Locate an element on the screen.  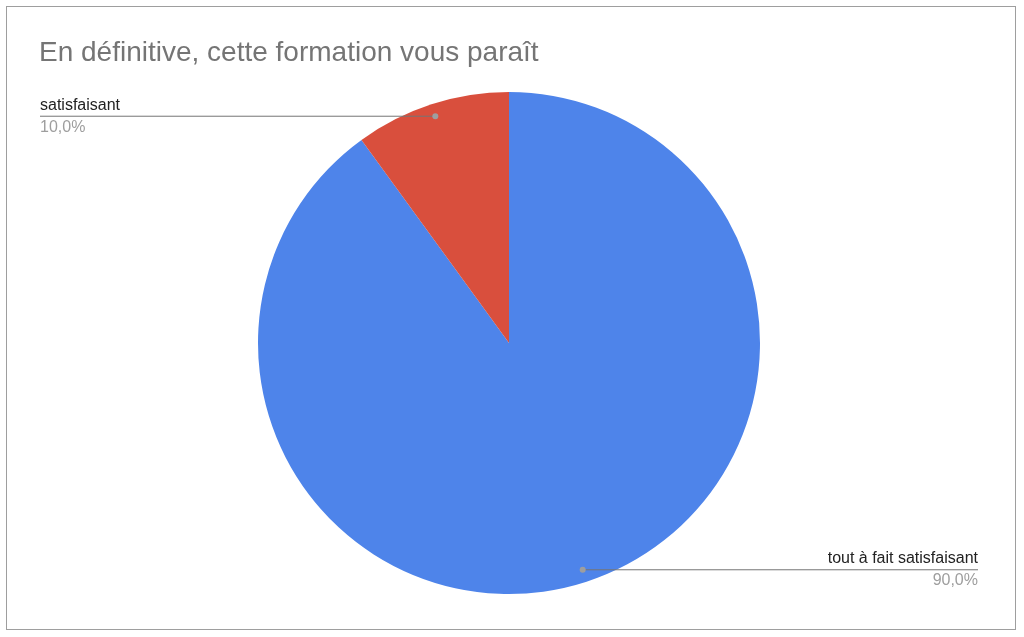
chart-title: En définitive, cette formation vous paraît is located at coordinates (289, 52).